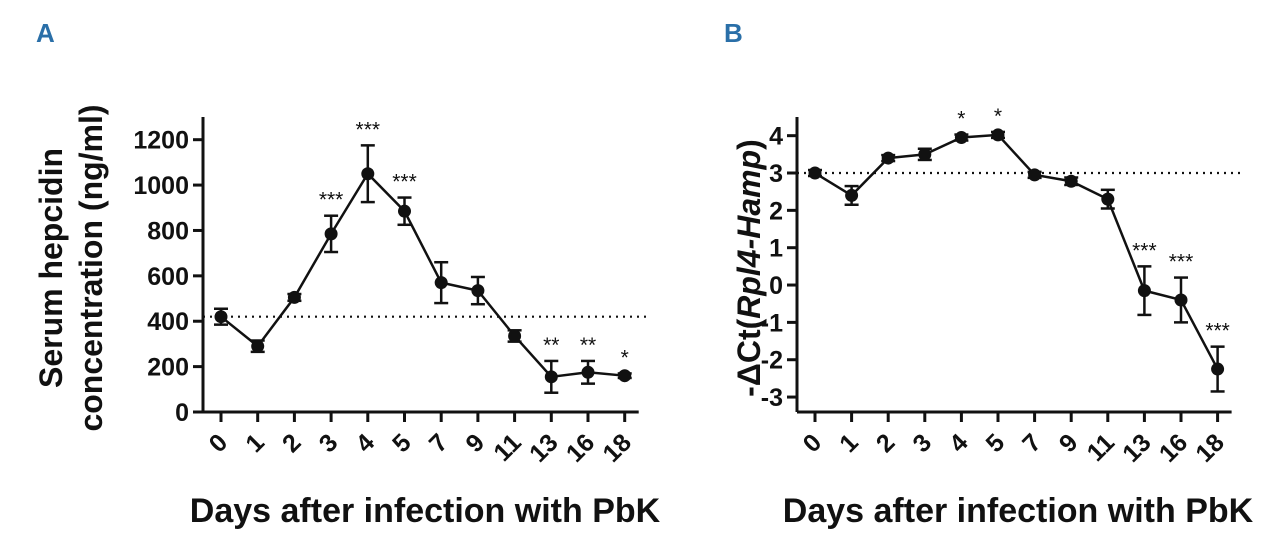 This screenshot has width=1280, height=537. I want to click on y-tick-label-b: 2, so click(776, 211).